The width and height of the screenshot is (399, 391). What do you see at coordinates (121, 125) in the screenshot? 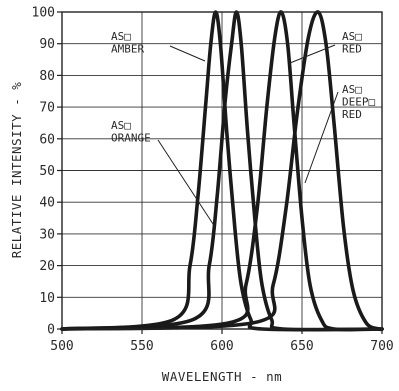
I see `callout-orange-line-1: AS□` at bounding box center [121, 125].